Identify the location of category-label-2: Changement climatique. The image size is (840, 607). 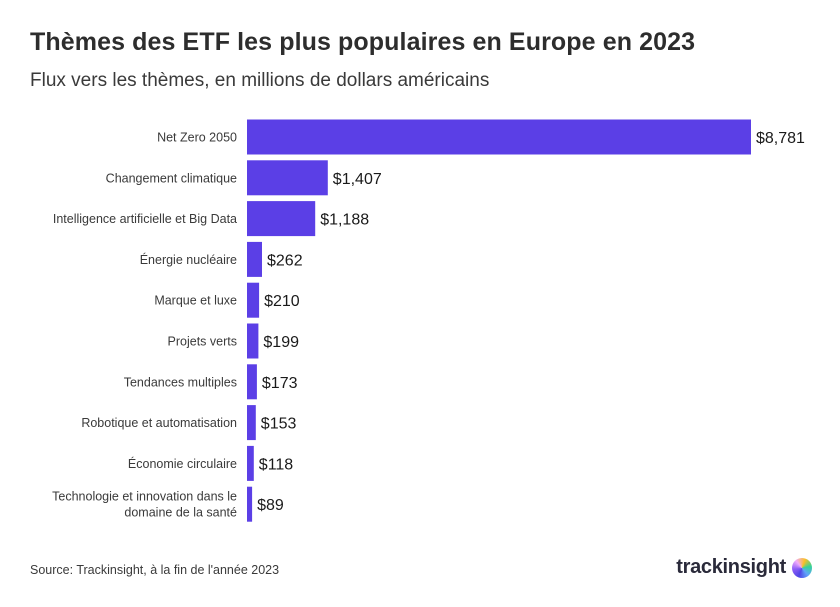
(171, 178).